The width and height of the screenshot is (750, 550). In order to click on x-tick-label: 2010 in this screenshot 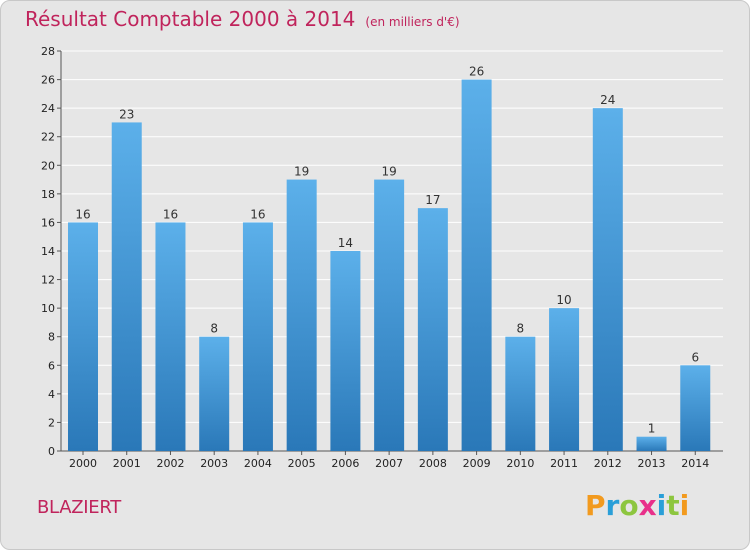, I will do `click(520, 463)`.